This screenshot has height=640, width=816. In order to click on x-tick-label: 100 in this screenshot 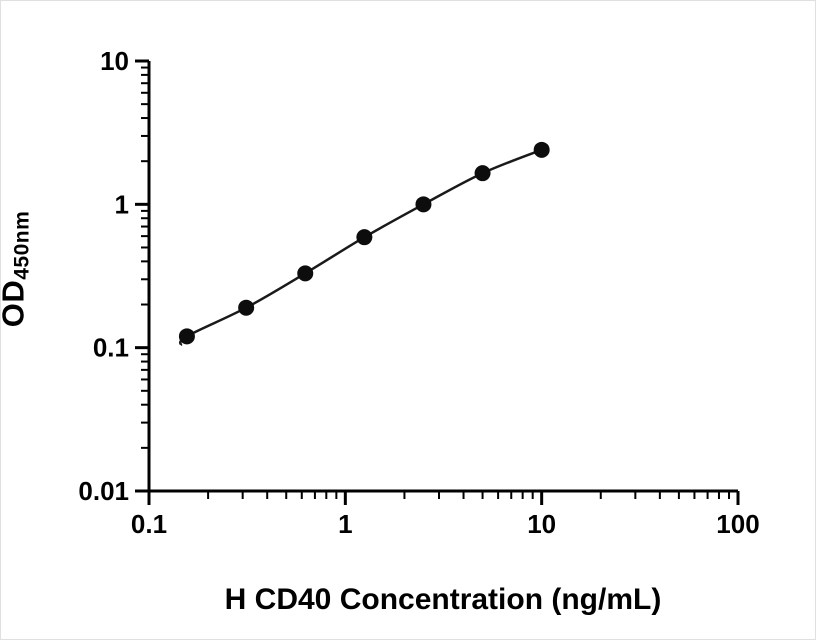, I will do `click(737, 524)`.